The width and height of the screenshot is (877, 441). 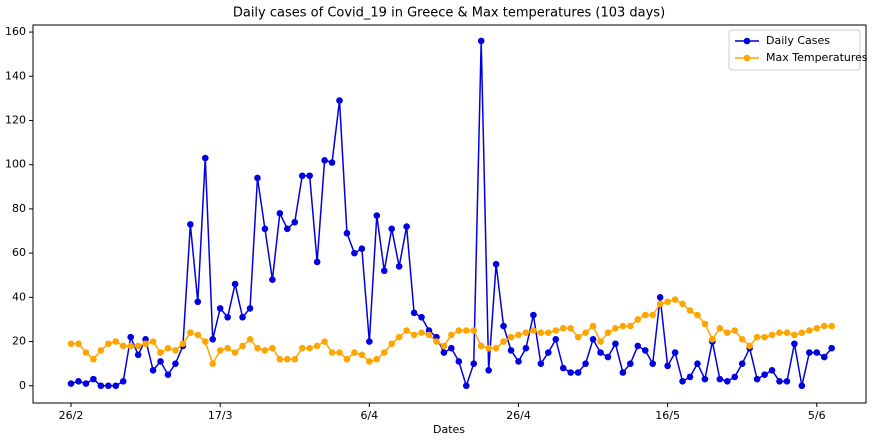 What do you see at coordinates (798, 40) in the screenshot?
I see `legend-label: Daily Cases` at bounding box center [798, 40].